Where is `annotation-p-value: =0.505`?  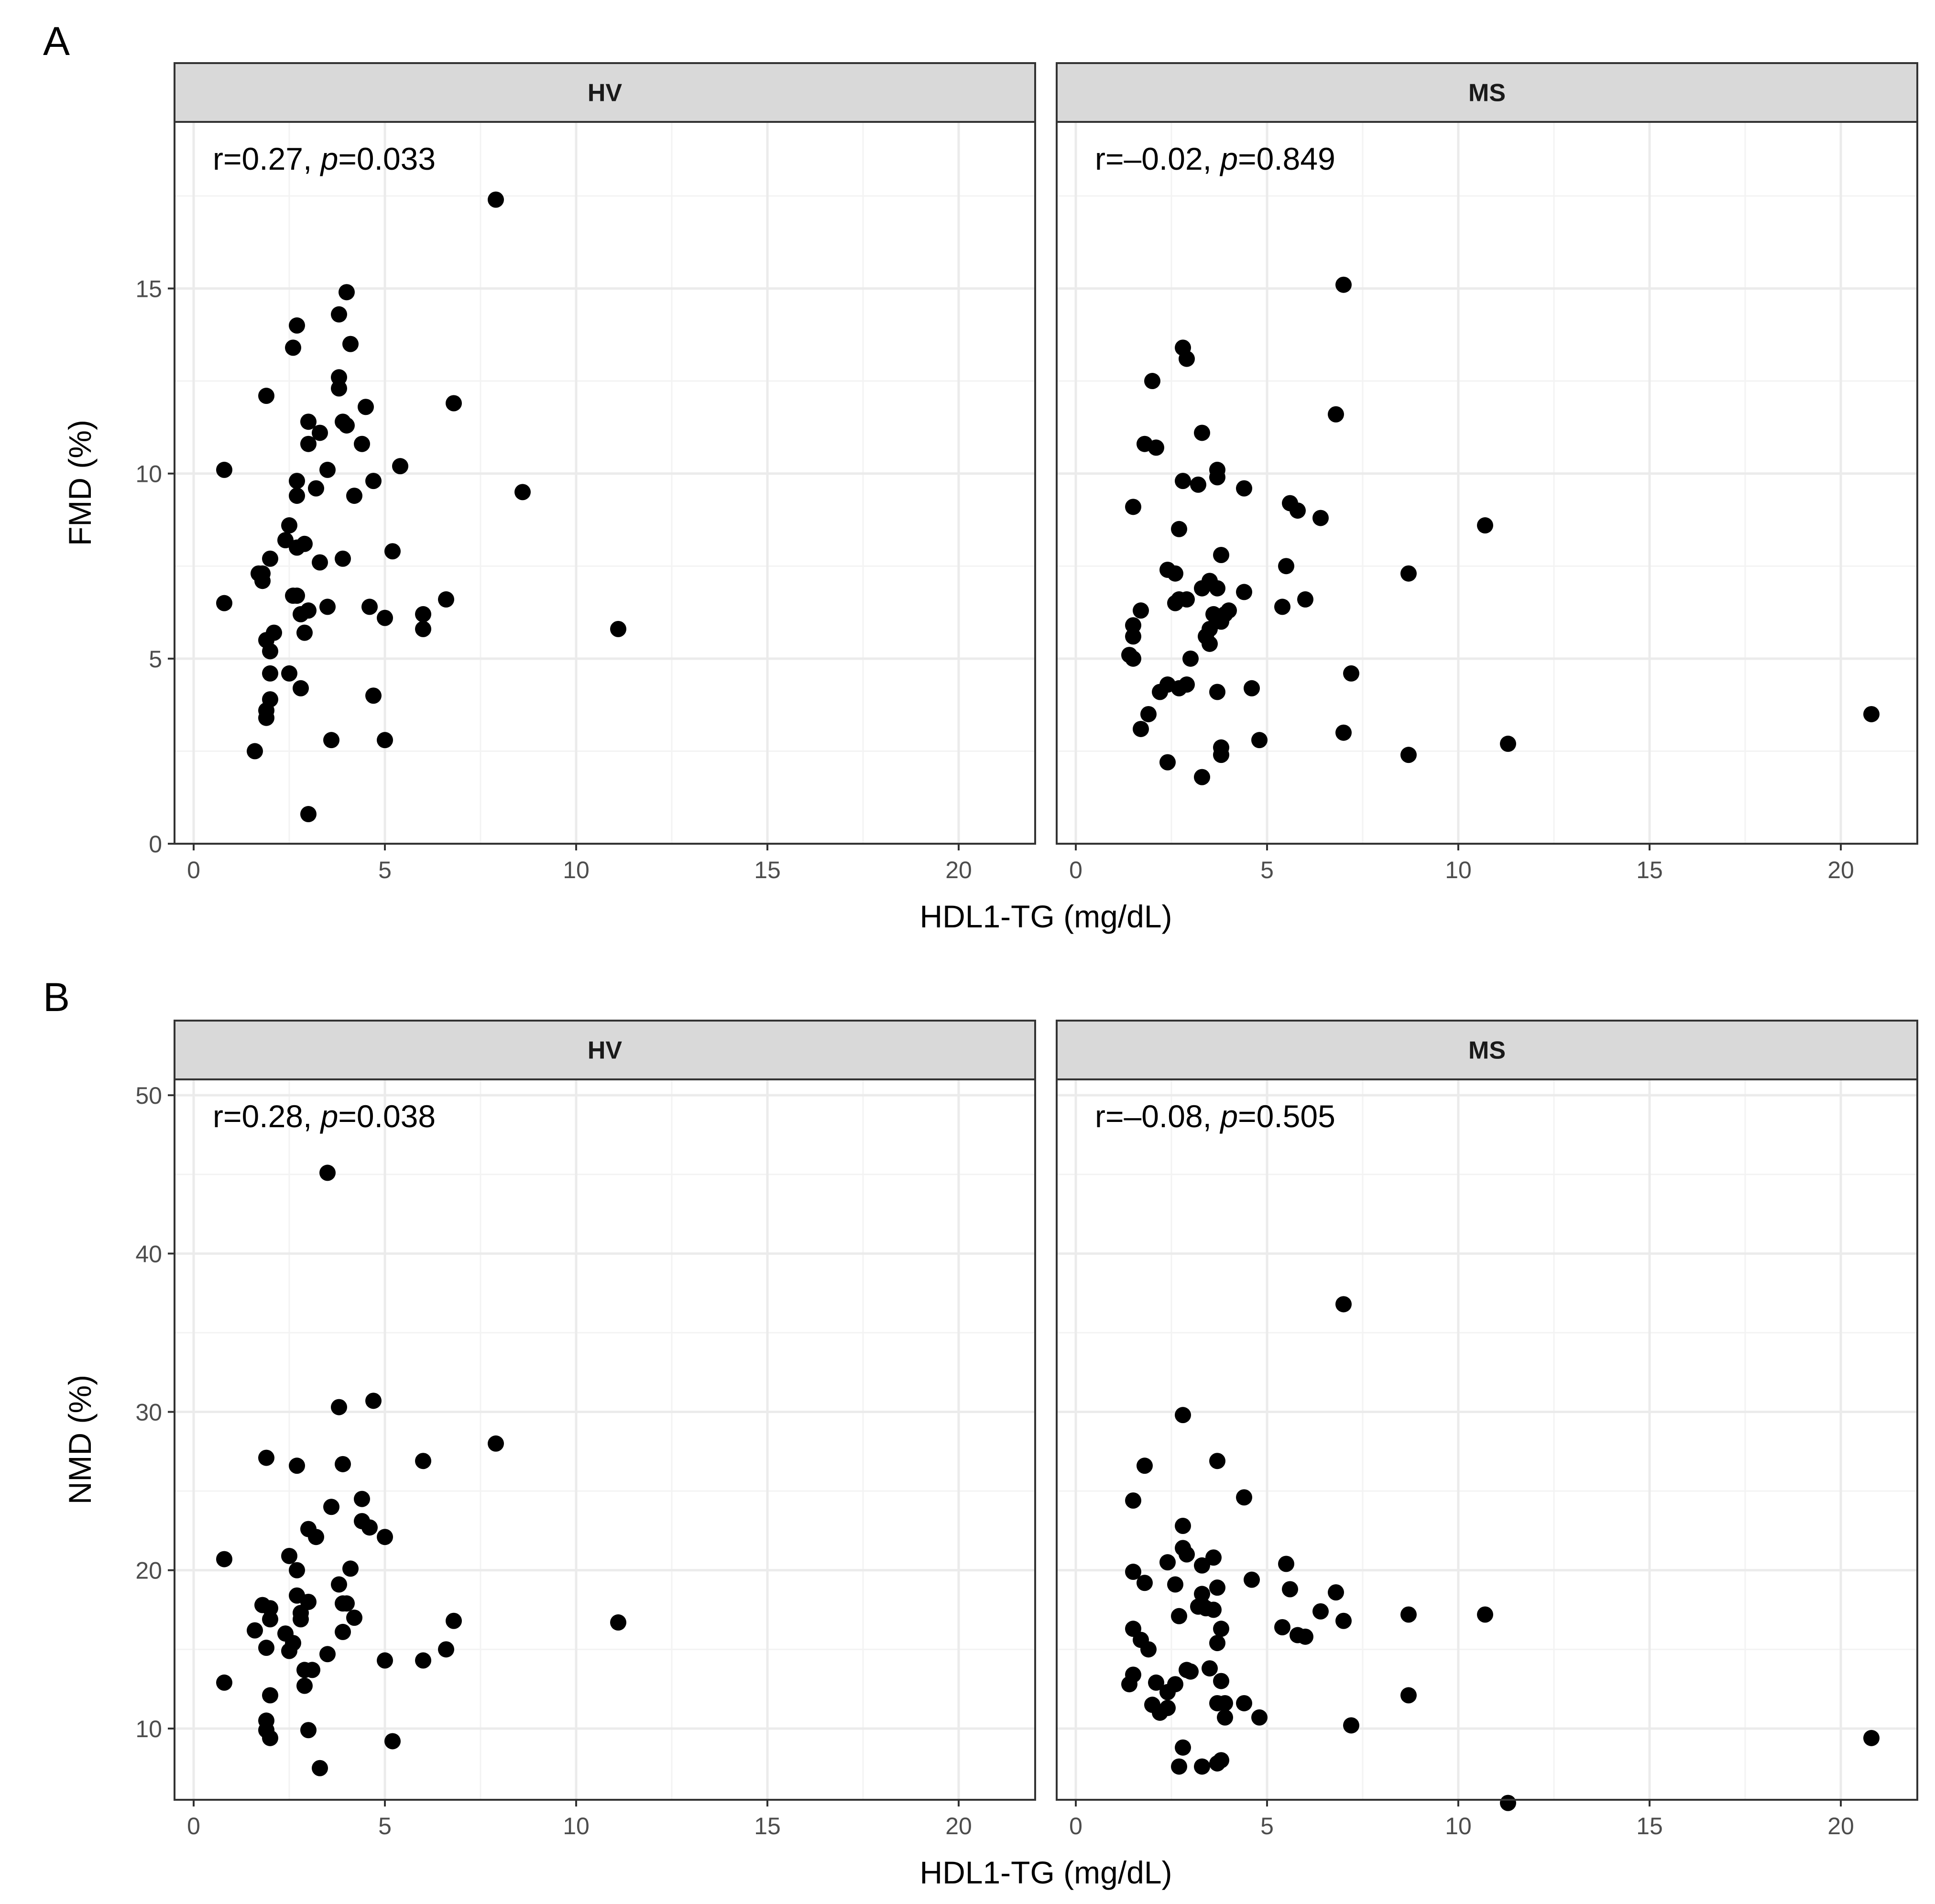
annotation-p-value: =0.505 is located at coordinates (1286, 1116).